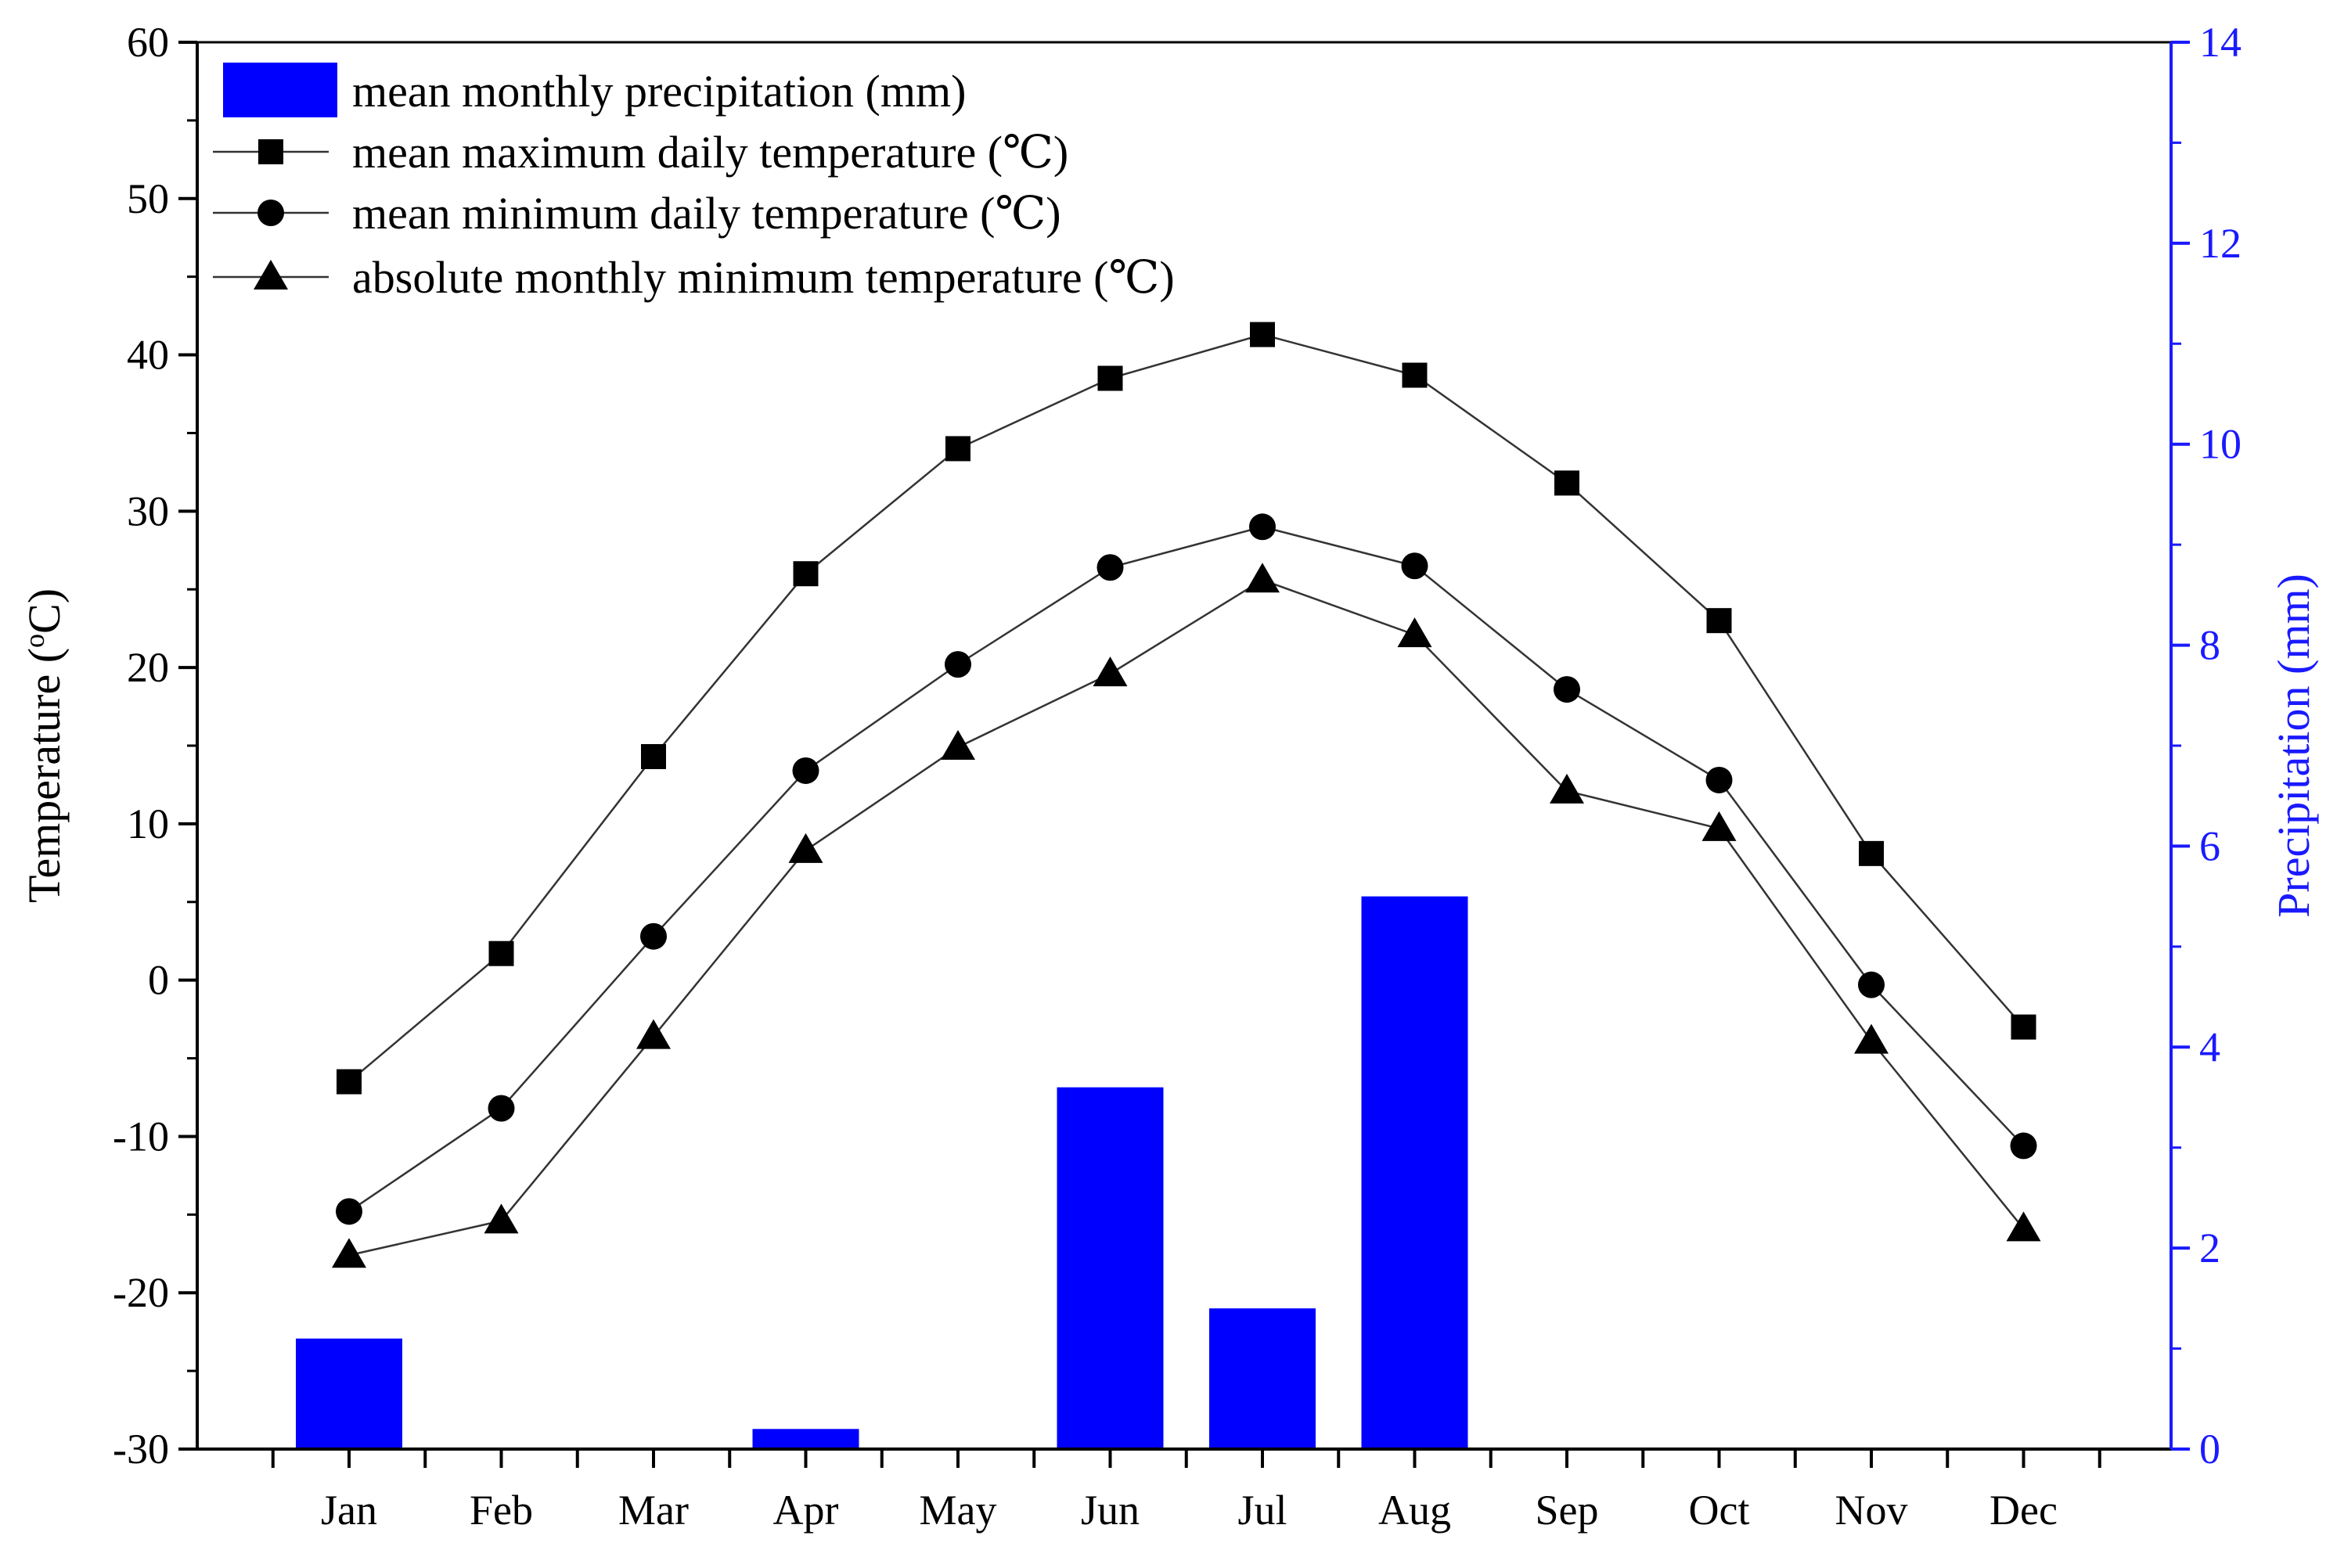 The image size is (2337, 1568). What do you see at coordinates (501, 1218) in the screenshot?
I see `triangle-point-feb` at bounding box center [501, 1218].